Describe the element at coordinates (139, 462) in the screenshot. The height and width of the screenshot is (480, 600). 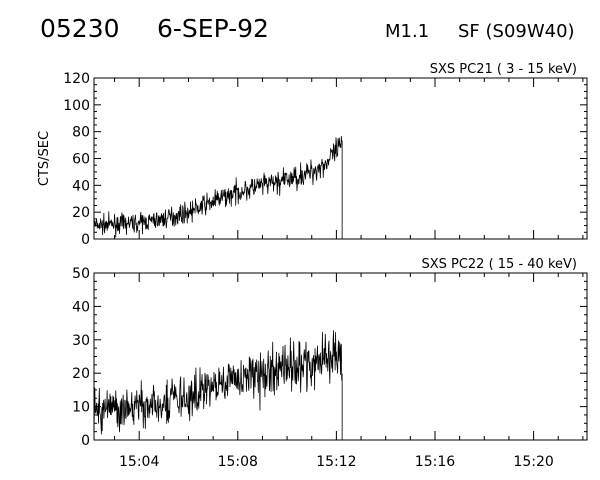
I see `x-tick-label-pc22: 15:04` at that location.